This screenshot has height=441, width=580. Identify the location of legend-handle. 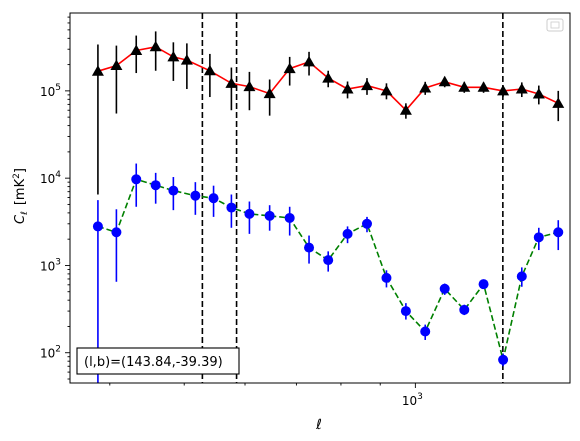
(555, 25).